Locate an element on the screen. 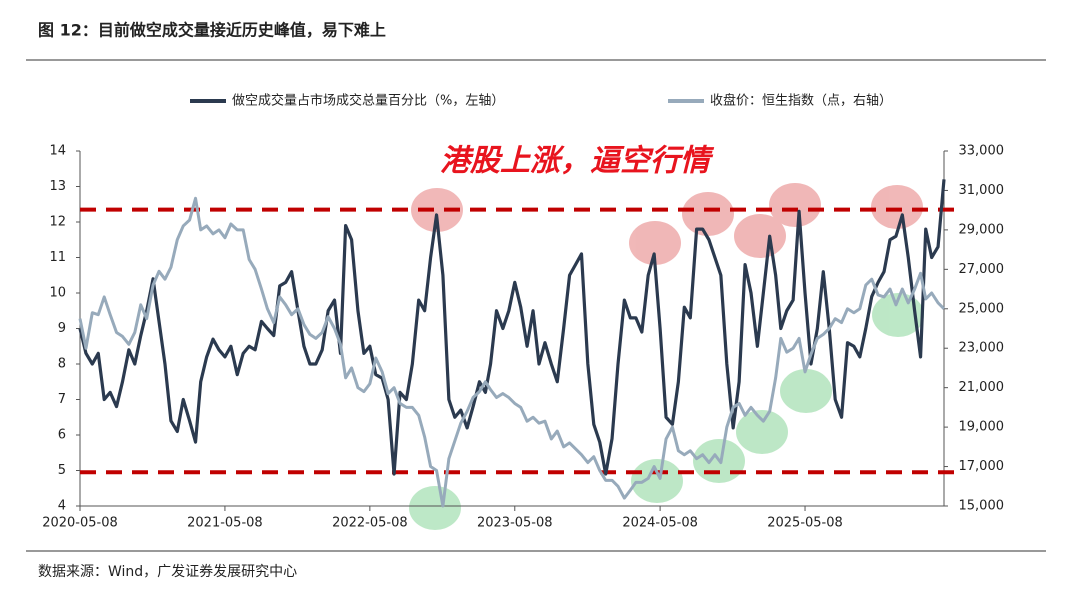 This screenshot has width=1080, height=597. chart-title: 图 12：目前做空成交量接近历史峰值，易下难上 is located at coordinates (212, 30).